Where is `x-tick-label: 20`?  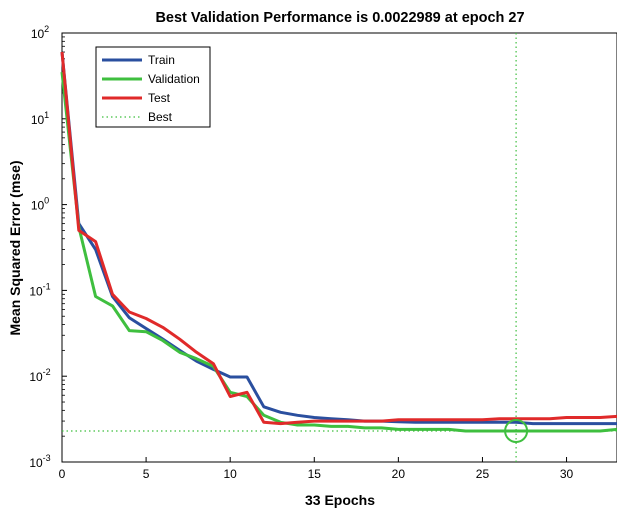 x-tick-label: 20 is located at coordinates (399, 474).